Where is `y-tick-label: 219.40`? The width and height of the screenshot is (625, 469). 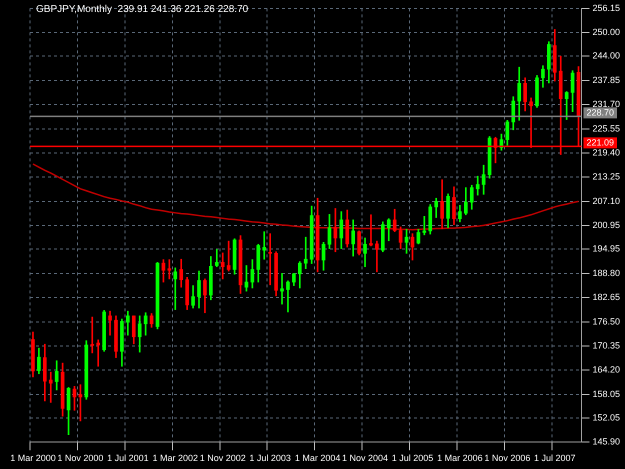
y-tick-label: 219.40 is located at coordinates (606, 152).